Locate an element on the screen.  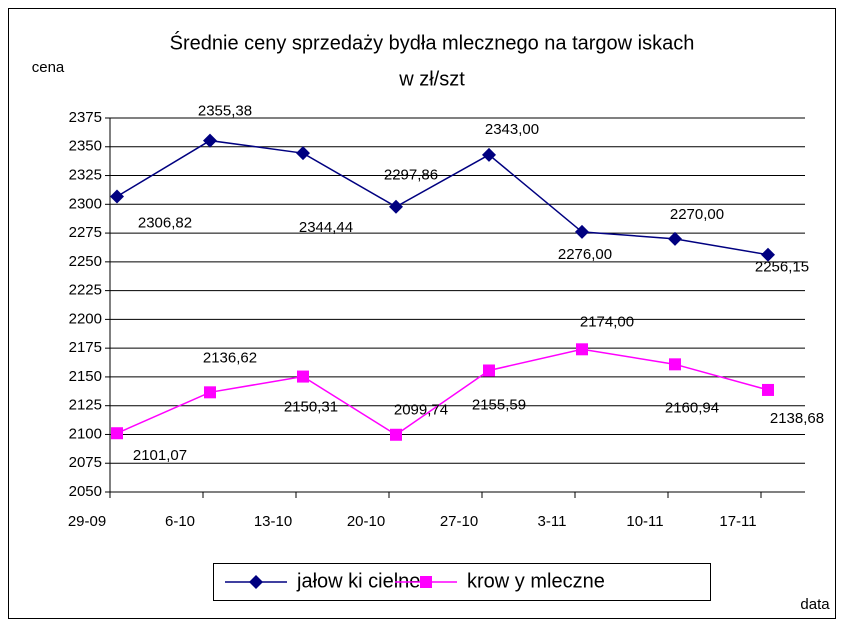
data-label: 2174,00 is located at coordinates (607, 321).